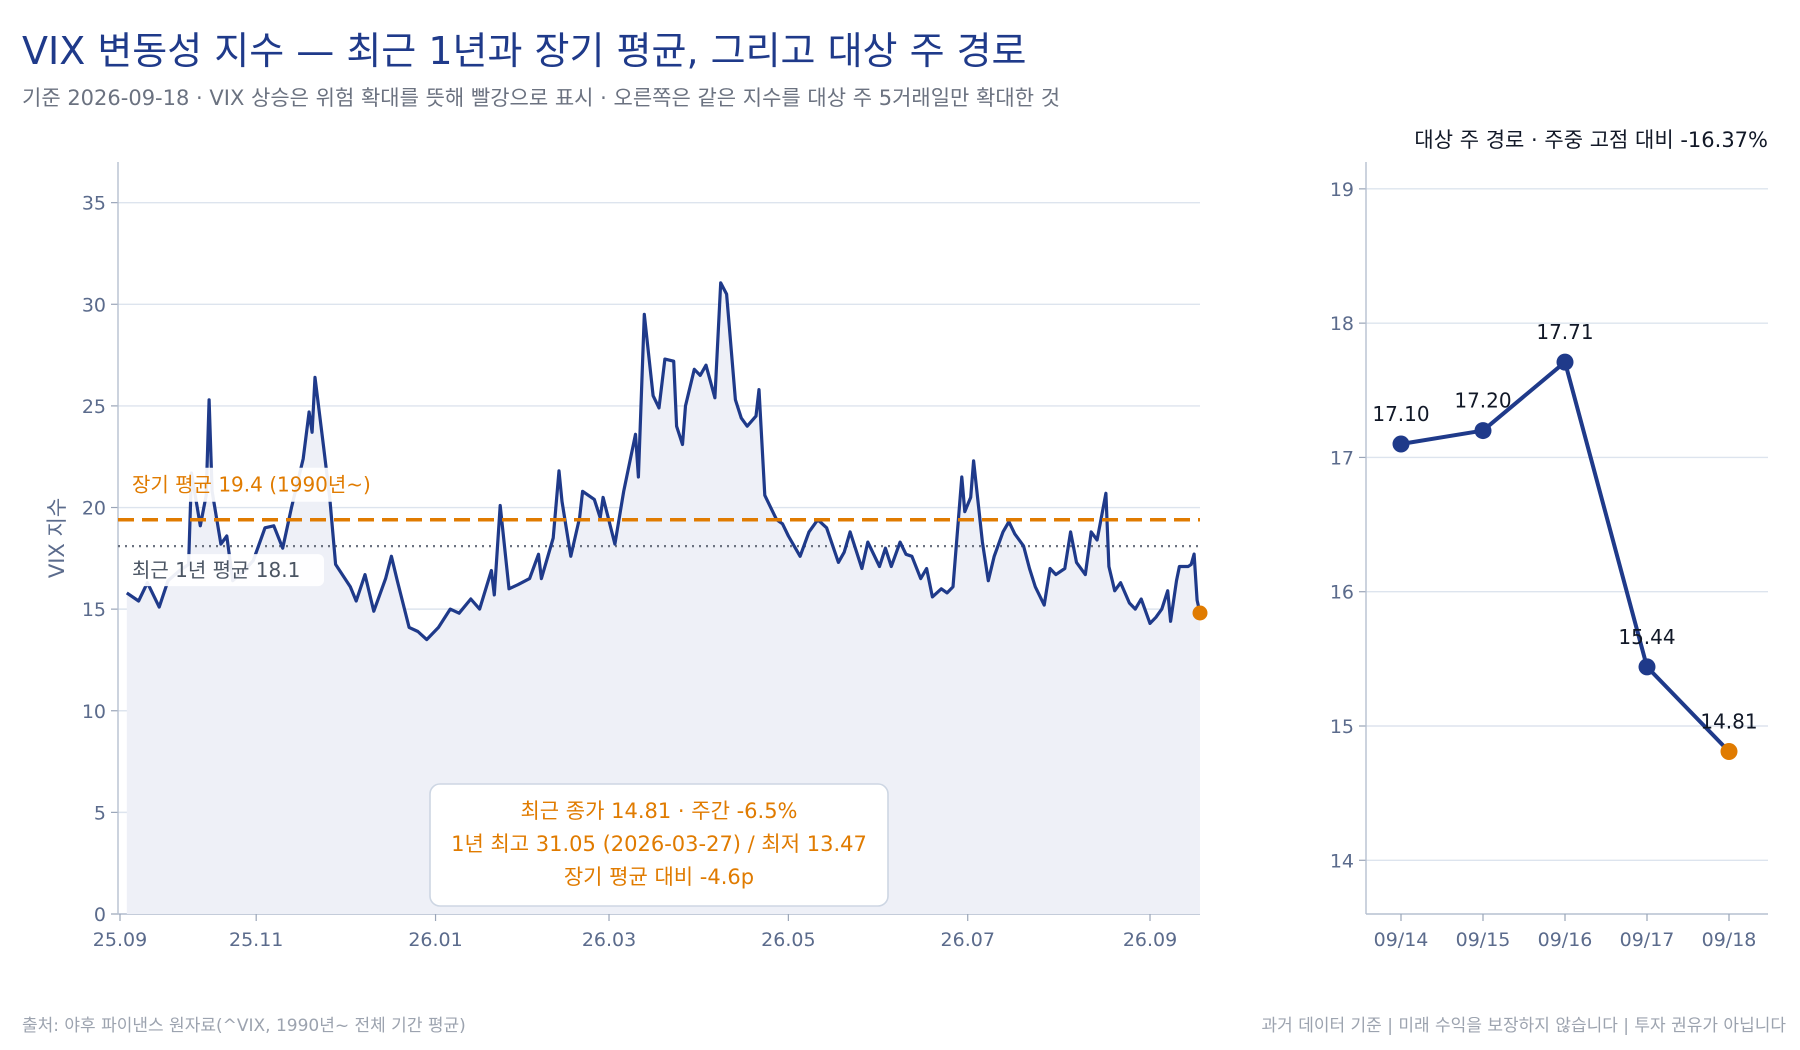 The image size is (1800, 1050). Describe the element at coordinates (1342, 324) in the screenshot. I see `y-tick-label: 18` at that location.